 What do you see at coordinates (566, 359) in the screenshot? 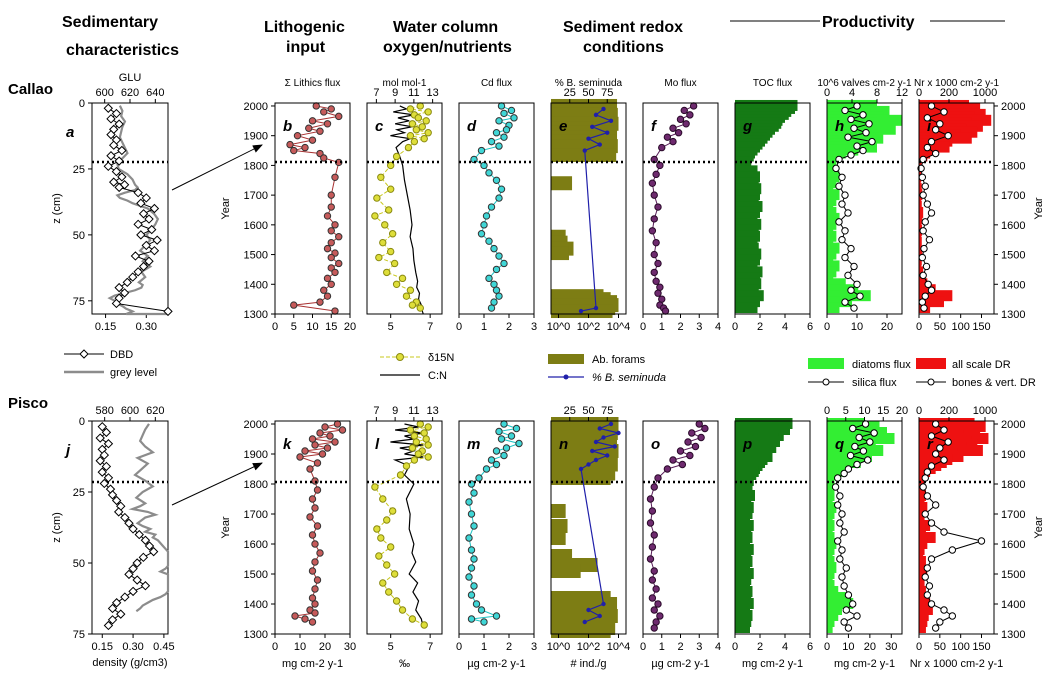
I see `legend-forams-swatch` at bounding box center [566, 359].